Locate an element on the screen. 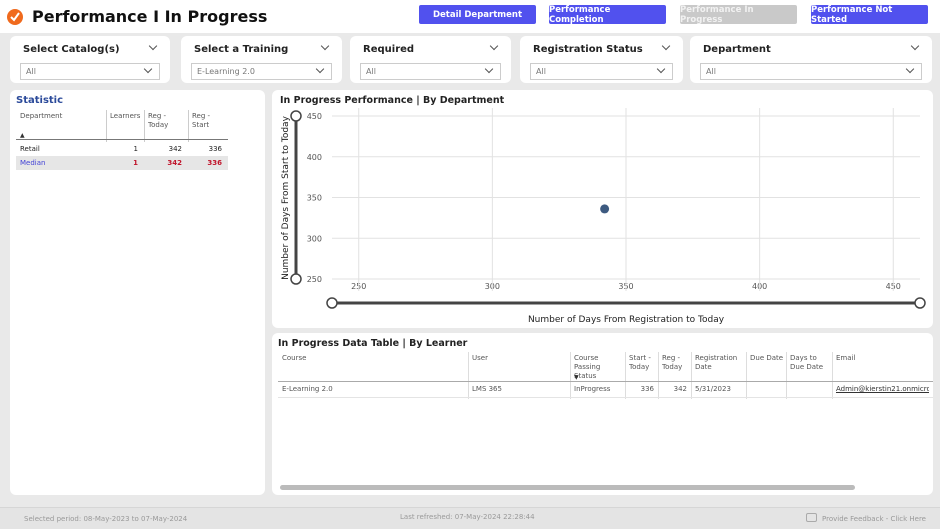 The image size is (940, 529). nav-button: Detail Department is located at coordinates (477, 14).